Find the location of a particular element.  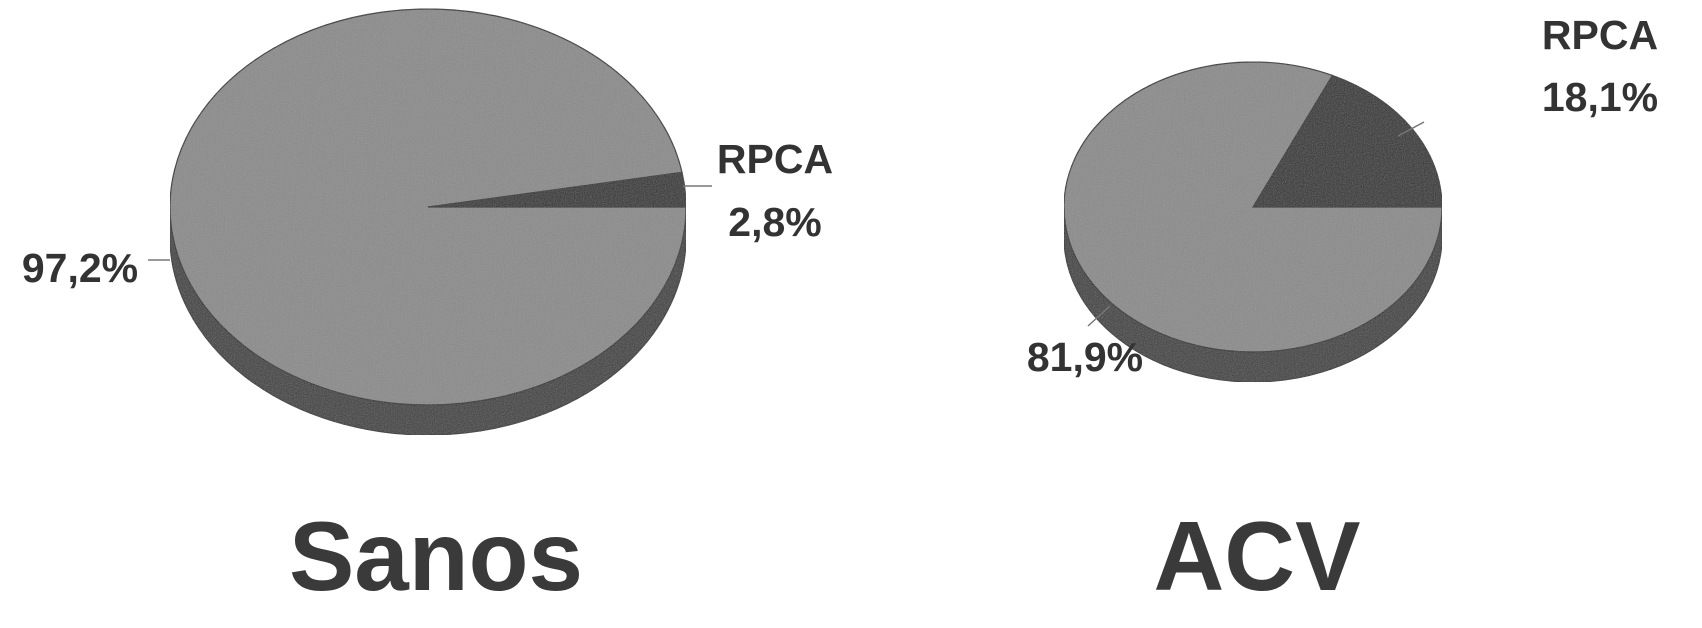

pie-acv-slice-other is located at coordinates (1253, 207).